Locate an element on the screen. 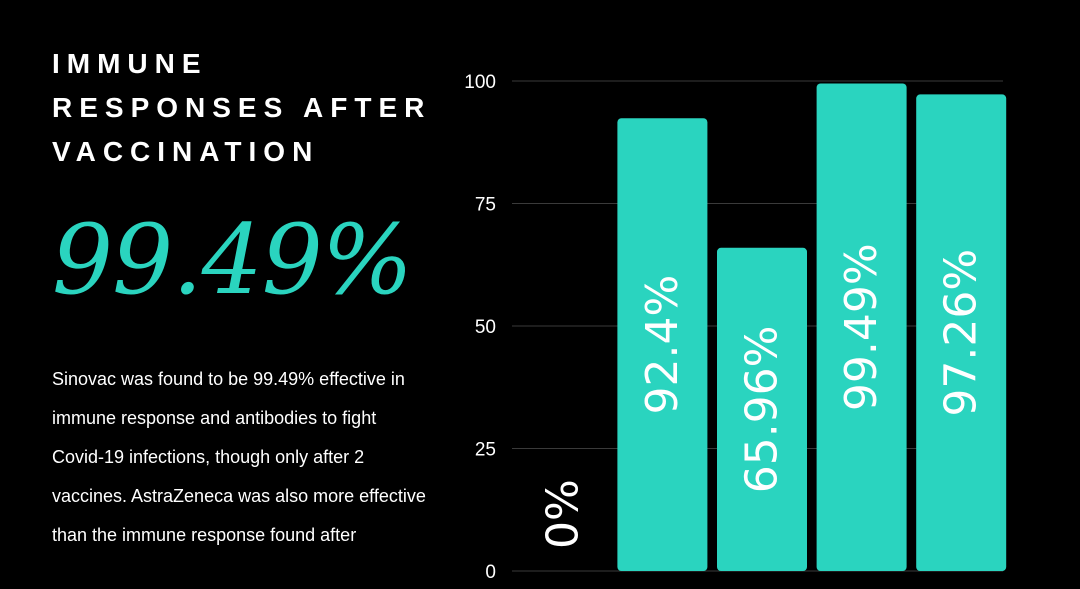 The image size is (1080, 589). bar-value-label-4: 99.49% is located at coordinates (861, 327).